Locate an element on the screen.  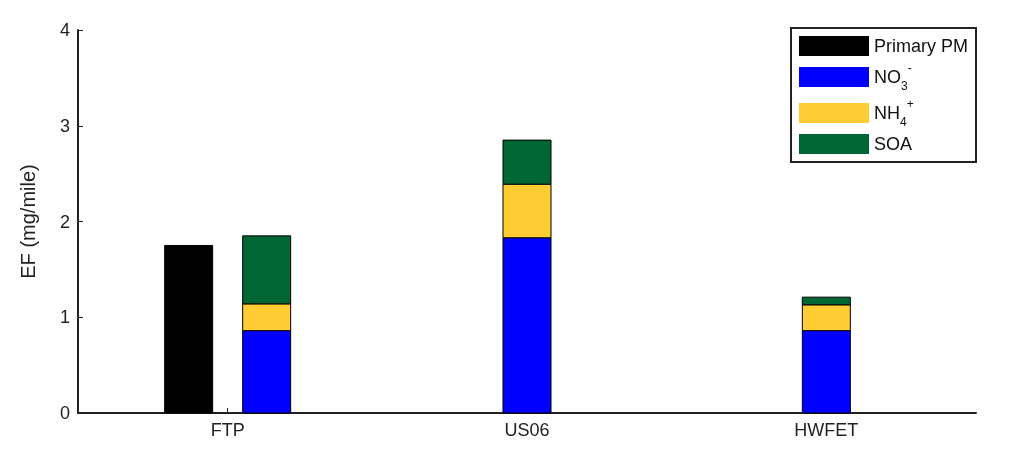
y-tick-label: 4 is located at coordinates (64, 30).